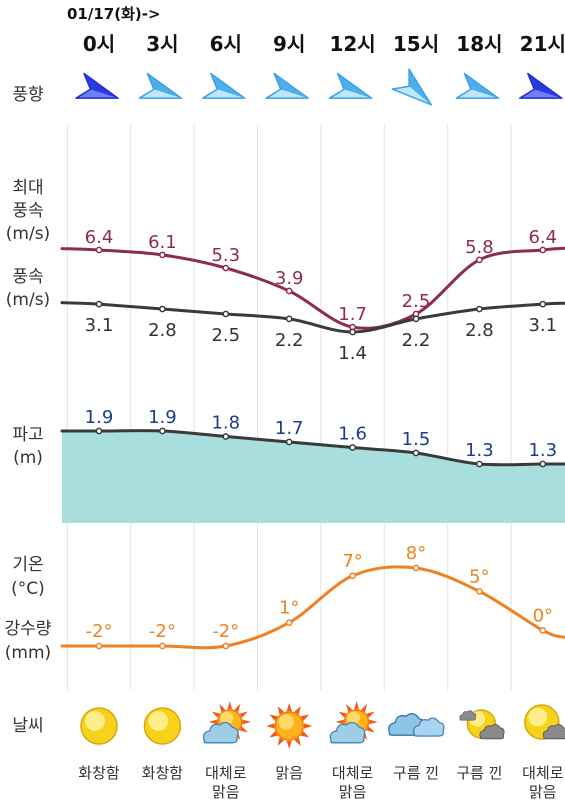 Image resolution: width=565 pixels, height=800 pixels. I want to click on row-label-max-wind: (m/s), so click(28, 234).